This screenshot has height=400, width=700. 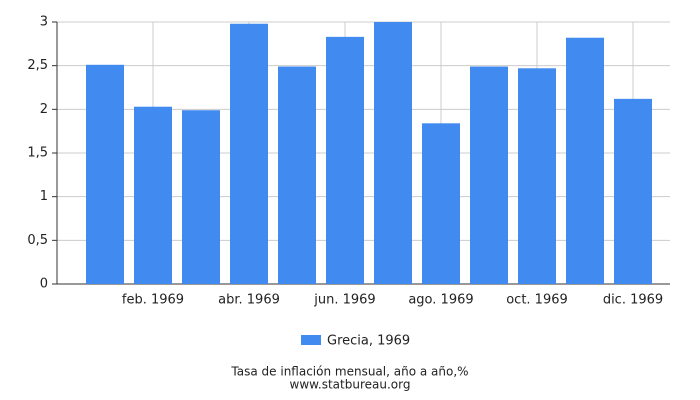 I want to click on y-tick-label: 3, so click(x=44, y=22).